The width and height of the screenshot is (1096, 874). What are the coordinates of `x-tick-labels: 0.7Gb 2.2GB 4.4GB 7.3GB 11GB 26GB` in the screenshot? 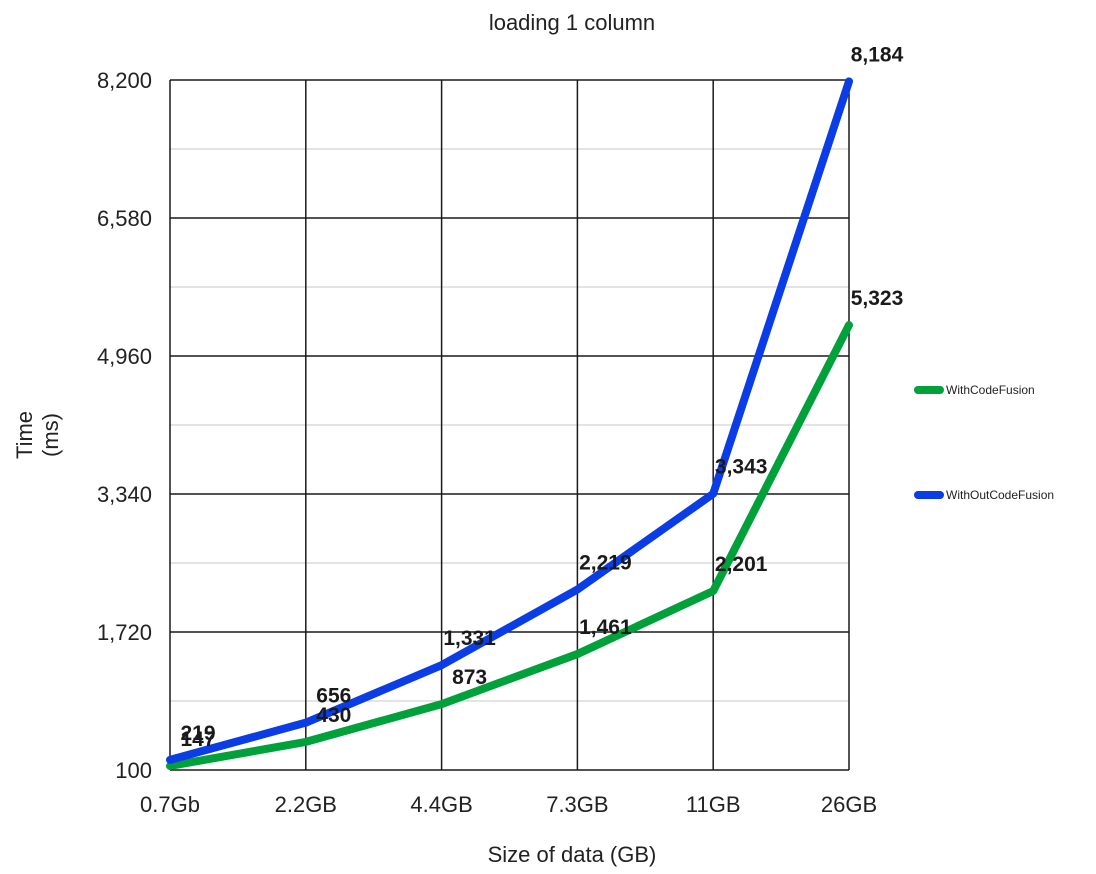 It's located at (508, 804).